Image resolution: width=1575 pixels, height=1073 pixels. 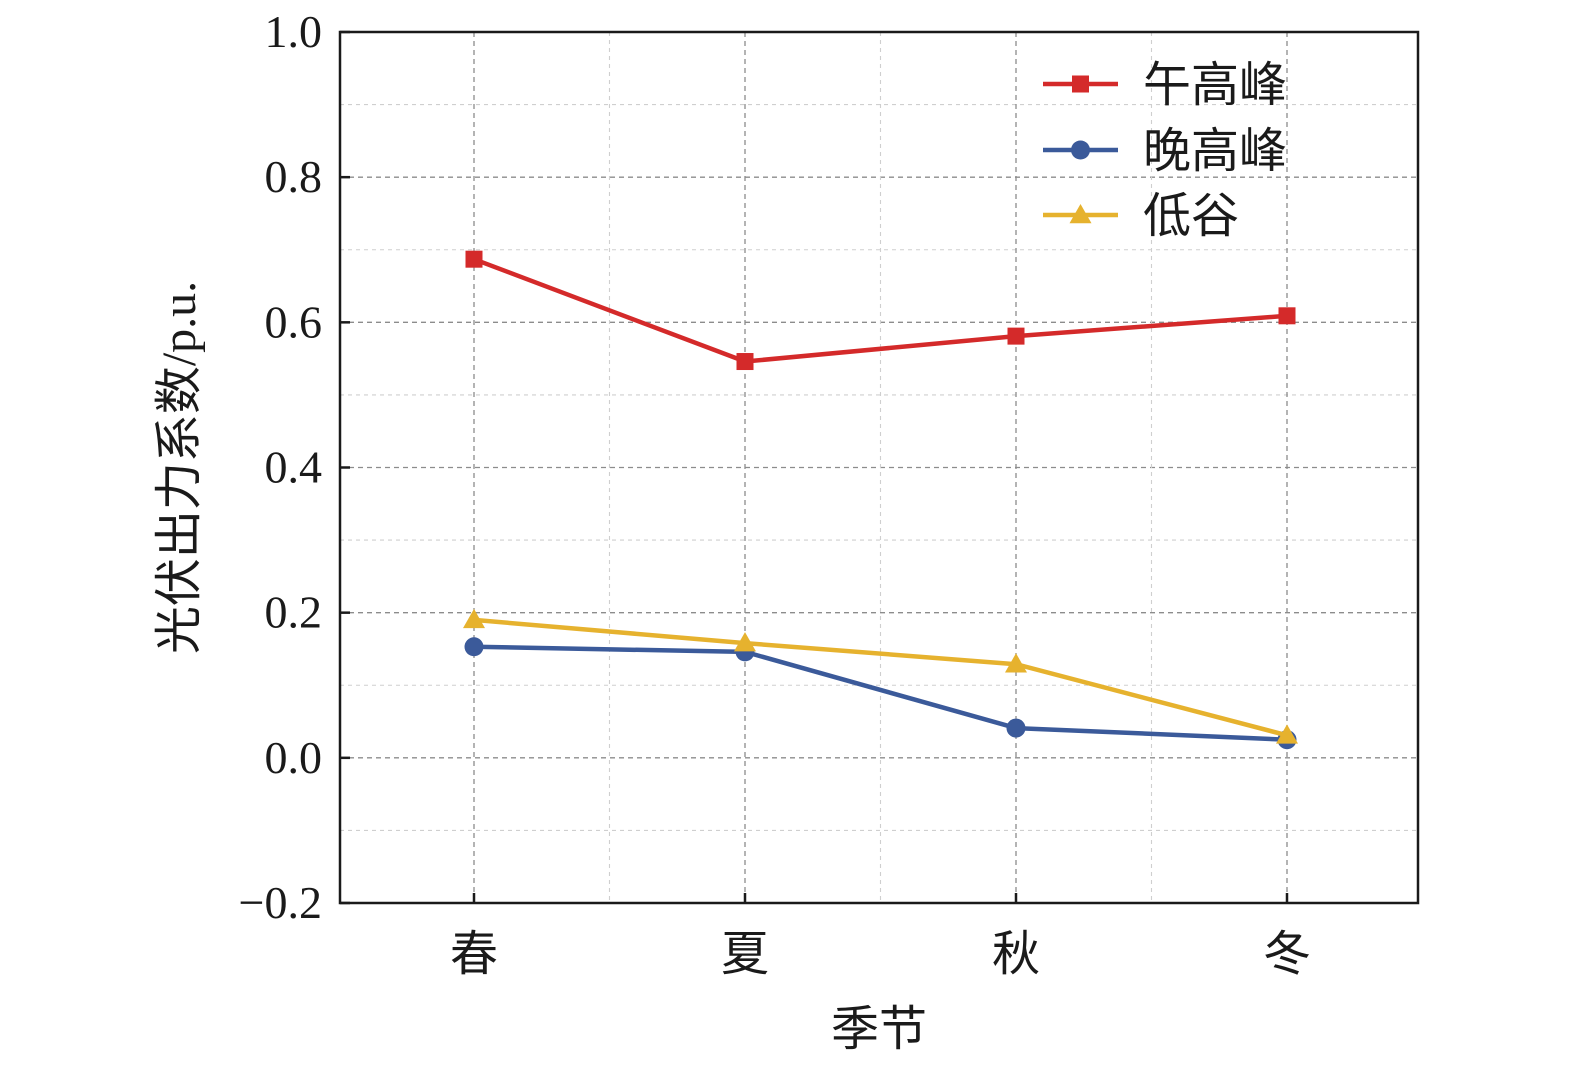 I want to click on x-tick-label: 冬, so click(x=1287, y=954).